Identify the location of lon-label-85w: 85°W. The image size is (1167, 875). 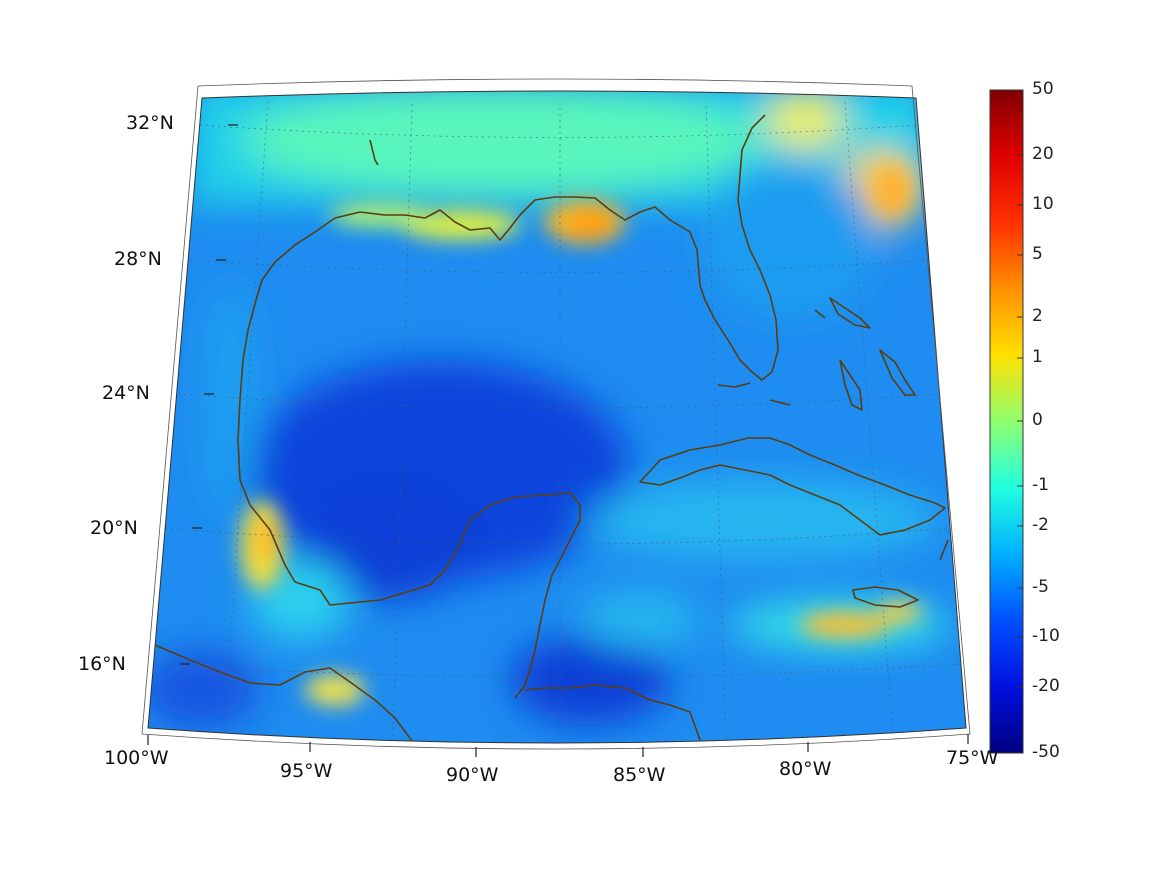
(639, 775).